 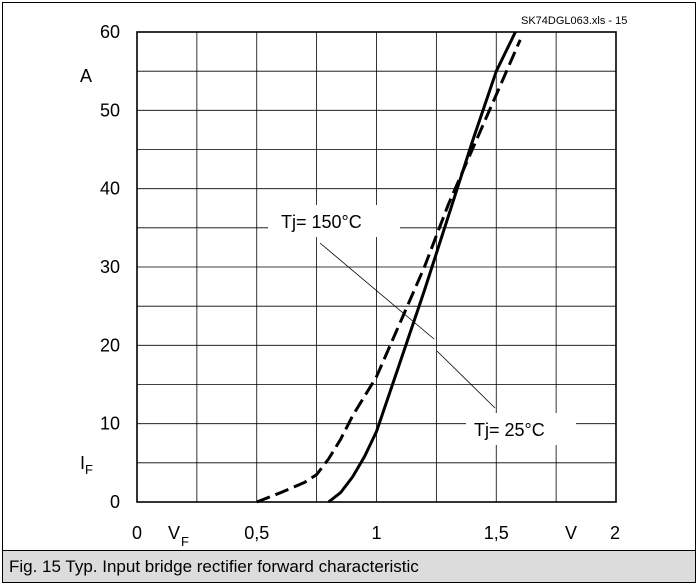 What do you see at coordinates (509, 430) in the screenshot?
I see `annotation-tj25: Tj= 25°C` at bounding box center [509, 430].